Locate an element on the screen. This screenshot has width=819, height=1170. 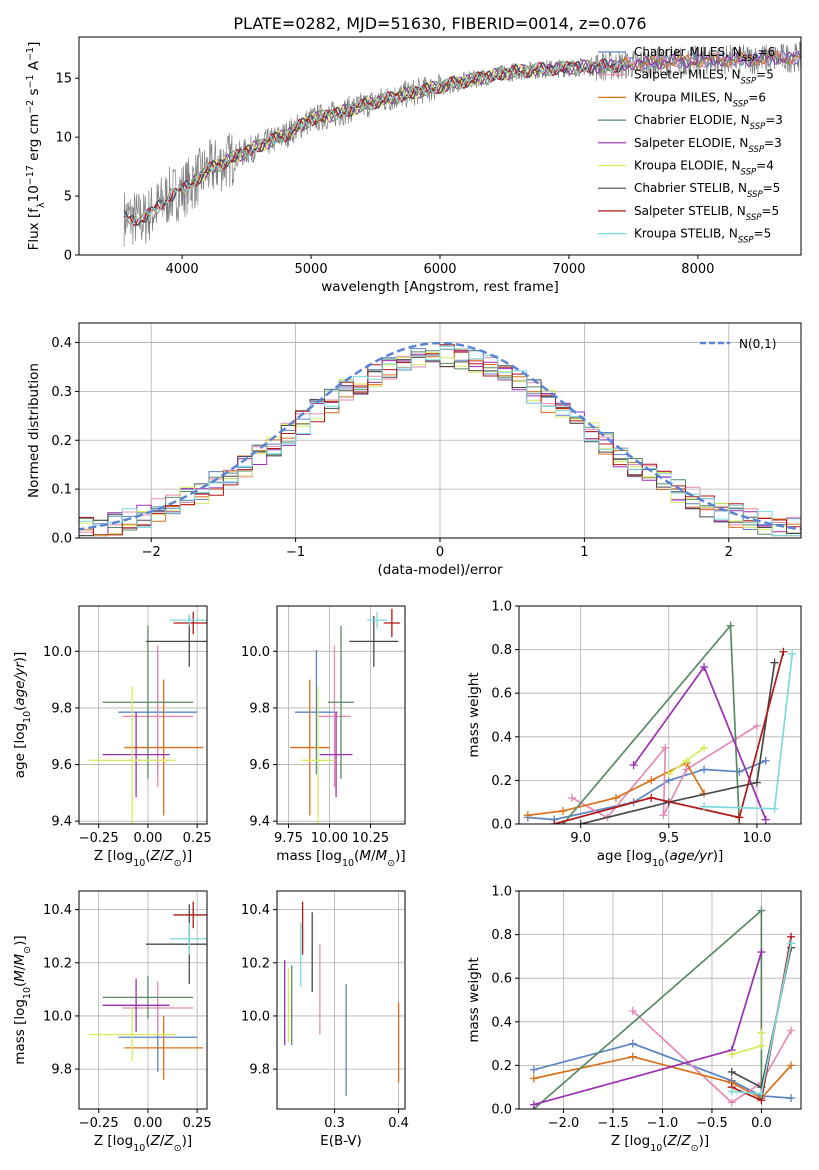
x-axis-label-part: (data-model)/error is located at coordinates (440, 570).